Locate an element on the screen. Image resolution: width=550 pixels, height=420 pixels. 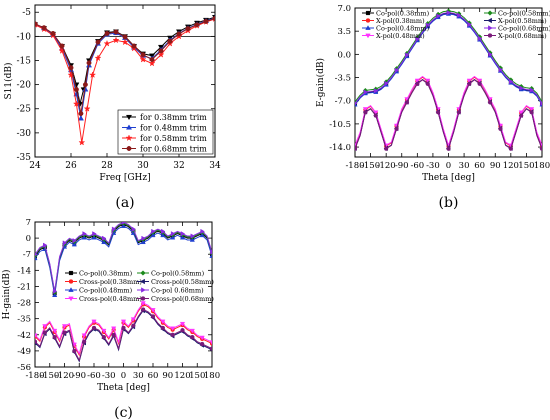
x-tick-label: 120 is located at coordinates (511, 166).